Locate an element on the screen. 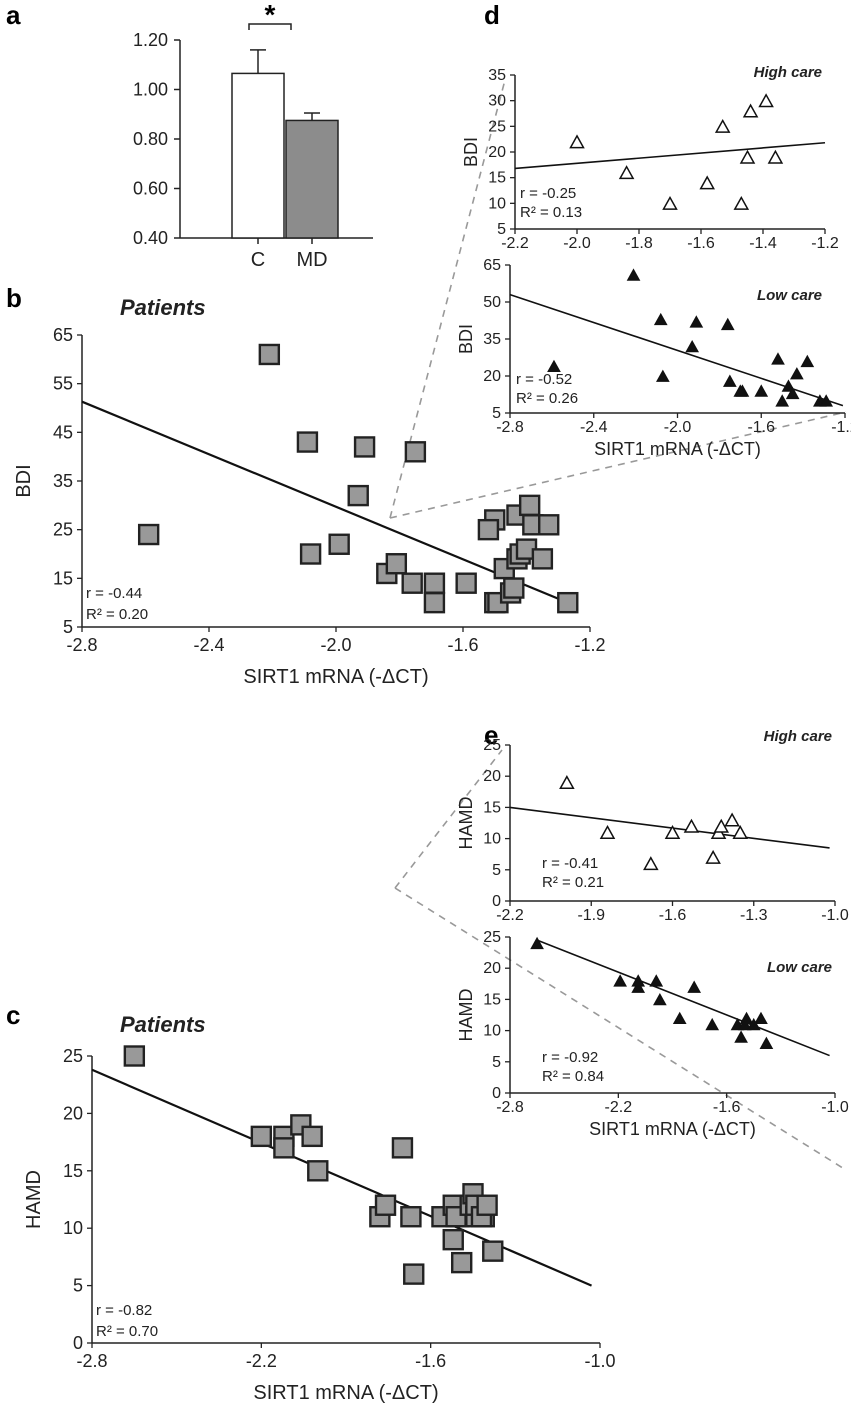  stat-r-squared: R² = 0.84 is located at coordinates (573, 1076).